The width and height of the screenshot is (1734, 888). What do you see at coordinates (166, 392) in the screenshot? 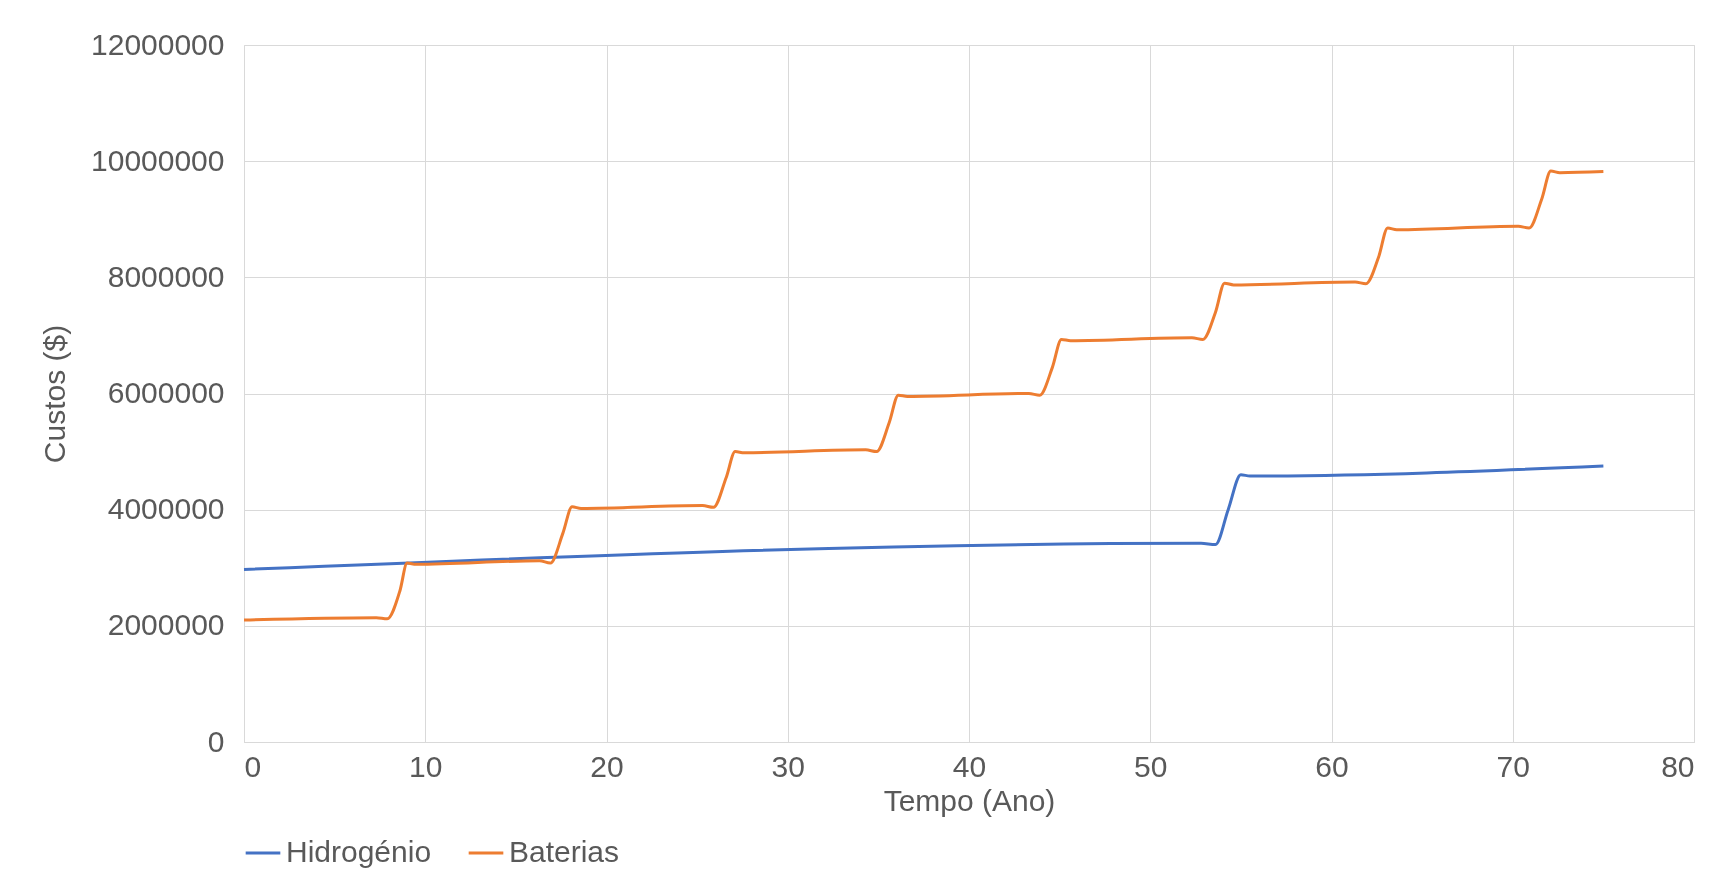
I see `y-tick-label: 6000000` at bounding box center [166, 392].